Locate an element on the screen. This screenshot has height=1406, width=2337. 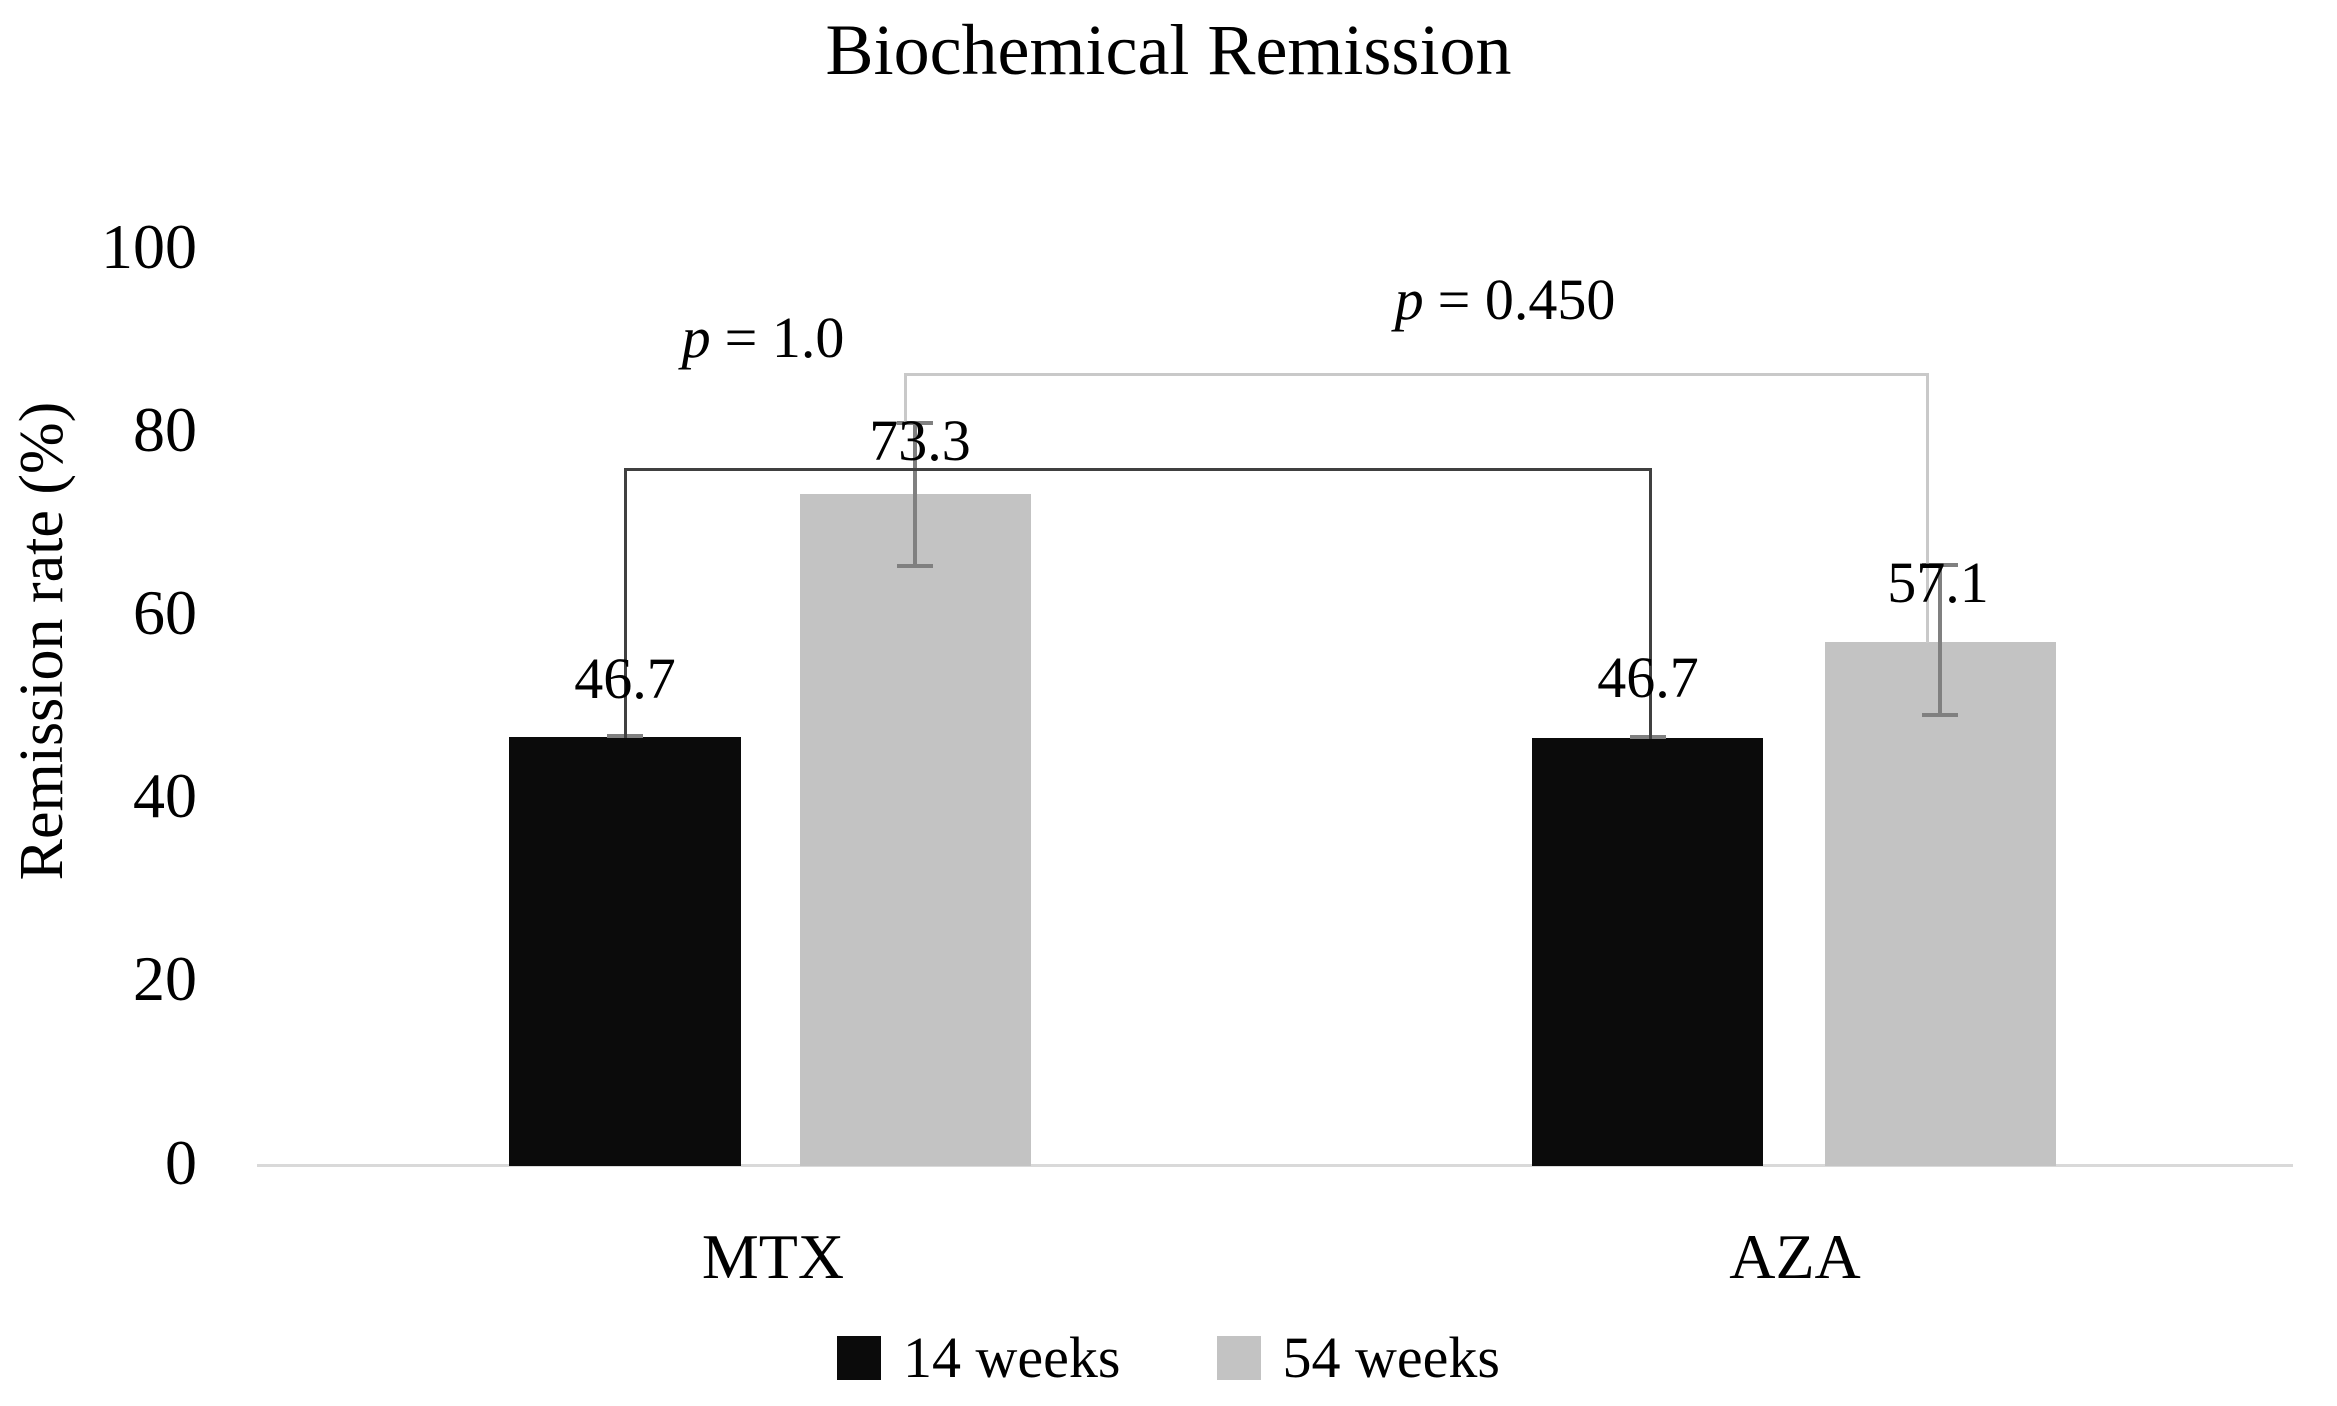
x-axis-line is located at coordinates (1275, 1165).